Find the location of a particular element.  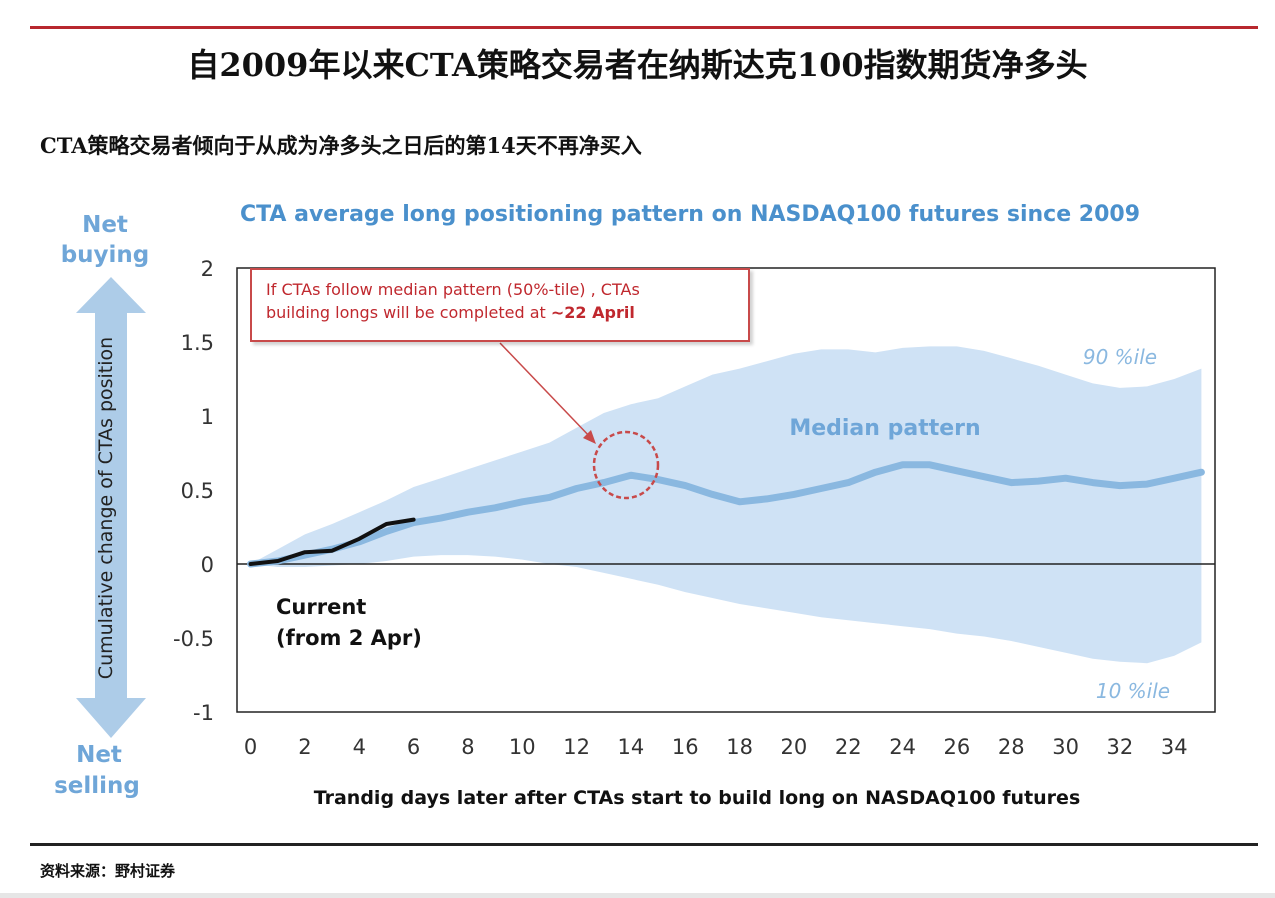

current-label-2: (from 2 Apr) is located at coordinates (349, 638).